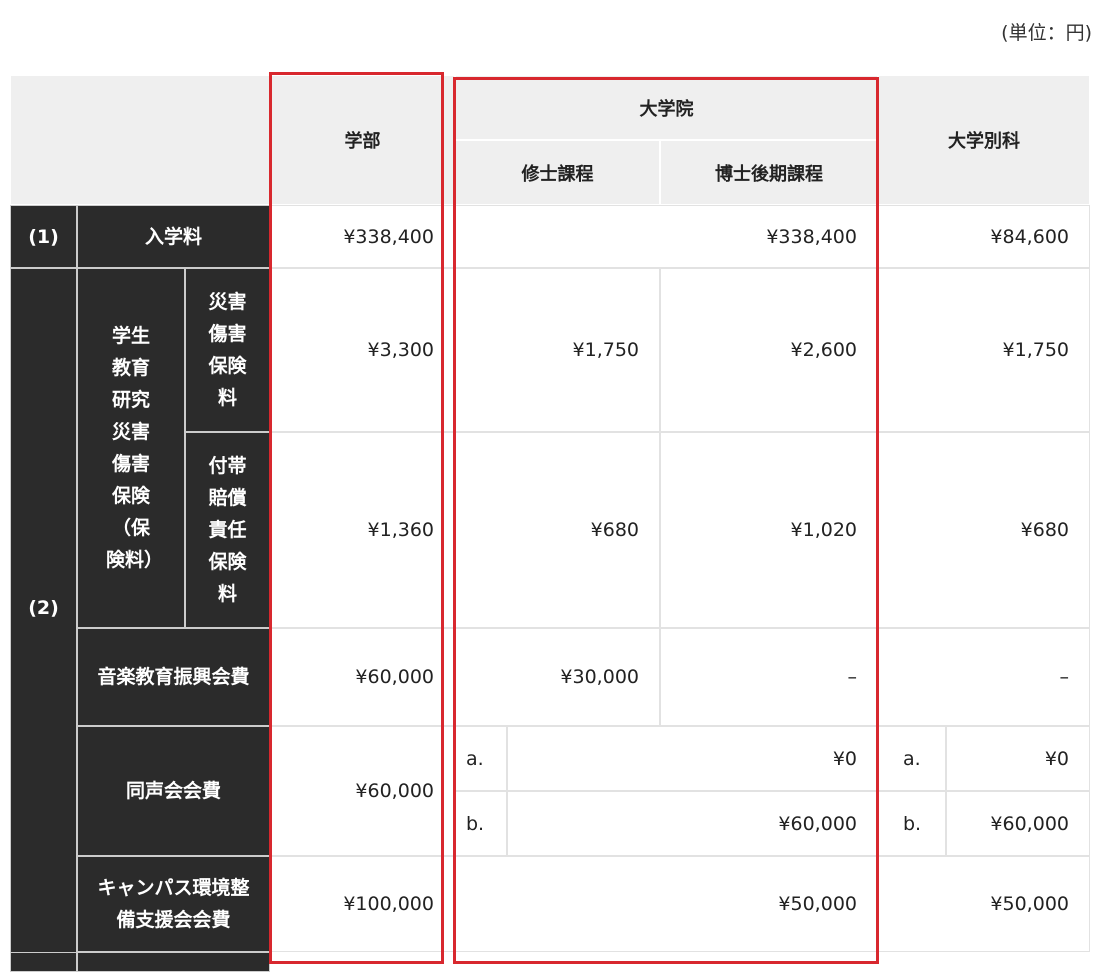  What do you see at coordinates (173, 904) in the screenshot?
I see `campus-label: キャンパス環境整備支援会会費` at bounding box center [173, 904].